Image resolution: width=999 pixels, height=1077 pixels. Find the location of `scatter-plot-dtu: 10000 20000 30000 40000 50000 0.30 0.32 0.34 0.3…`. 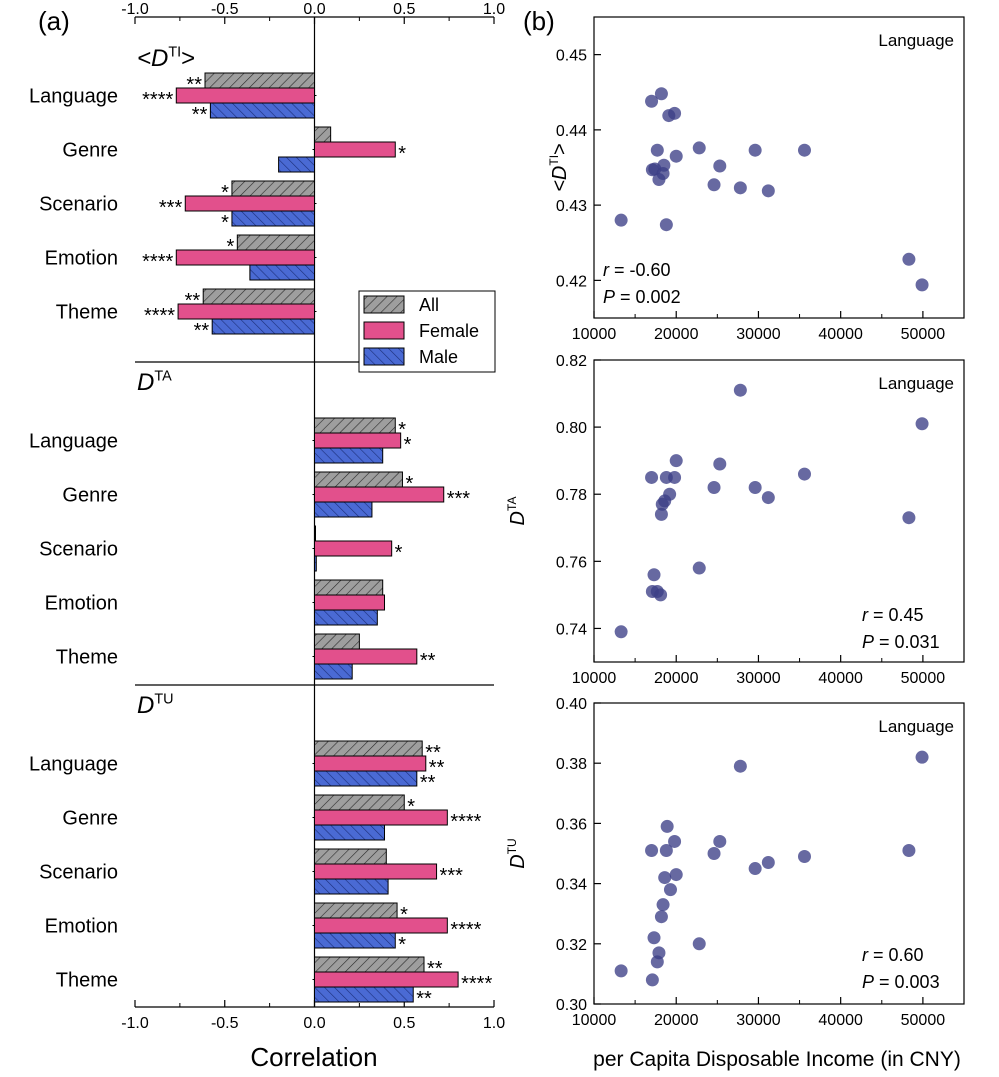

scatter-plot-dtu: 10000 20000 30000 40000 50000 0.30 0.32 0.34 0.3… is located at coordinates (735, 862).